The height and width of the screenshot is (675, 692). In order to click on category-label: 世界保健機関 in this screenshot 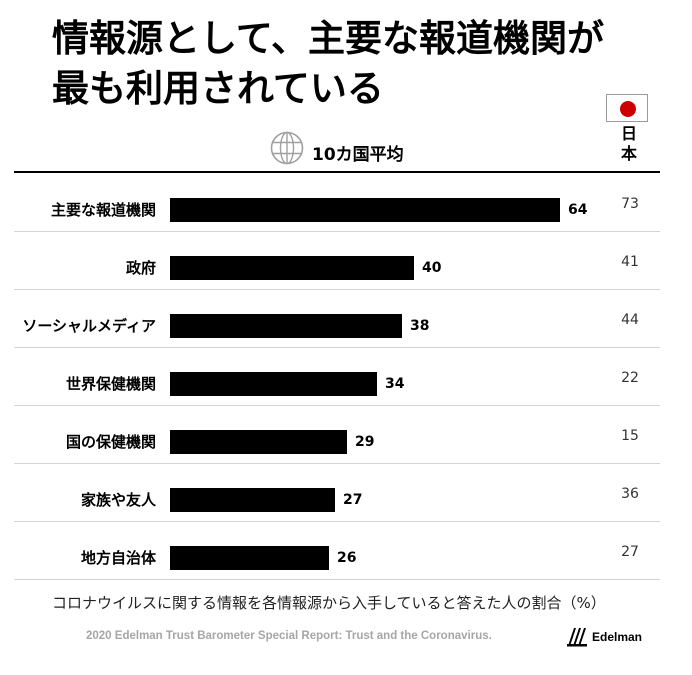, I will do `click(110, 384)`.